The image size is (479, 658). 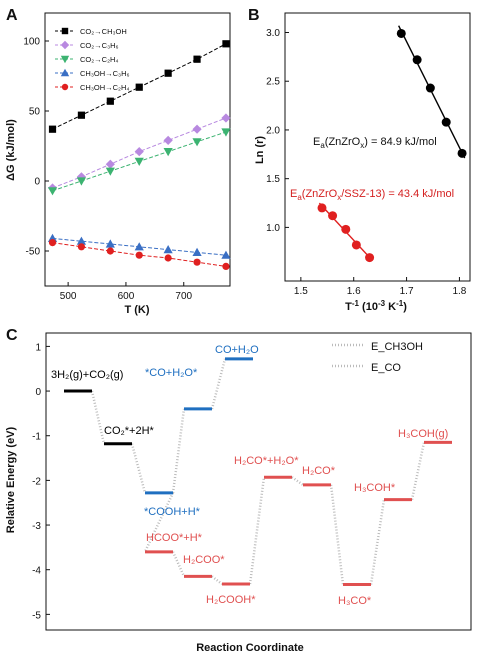 I want to click on panel-c-ytick-label: -3, so click(x=36, y=526).